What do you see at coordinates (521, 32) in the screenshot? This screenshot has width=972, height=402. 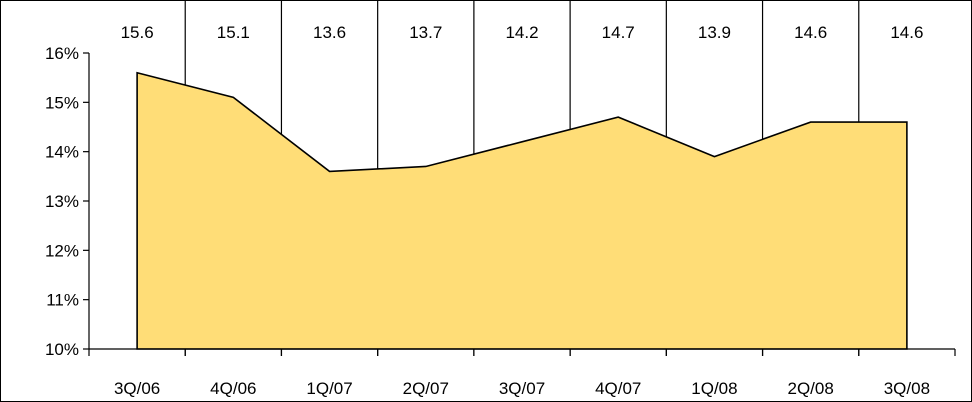 I see `data-label: 14.2` at bounding box center [521, 32].